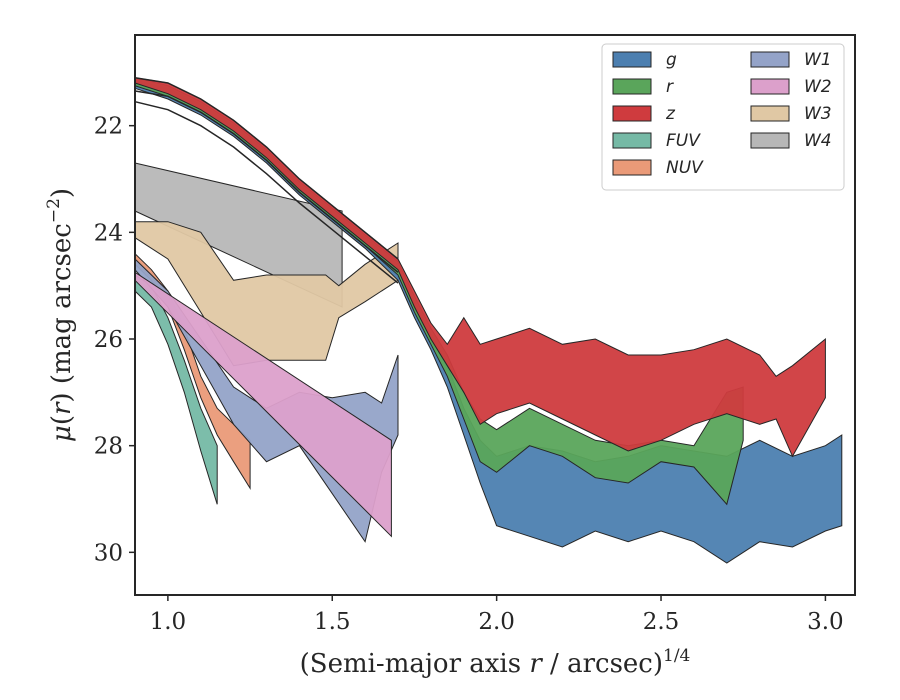  What do you see at coordinates (770, 86) in the screenshot?
I see `legend-swatch-w2` at bounding box center [770, 86].